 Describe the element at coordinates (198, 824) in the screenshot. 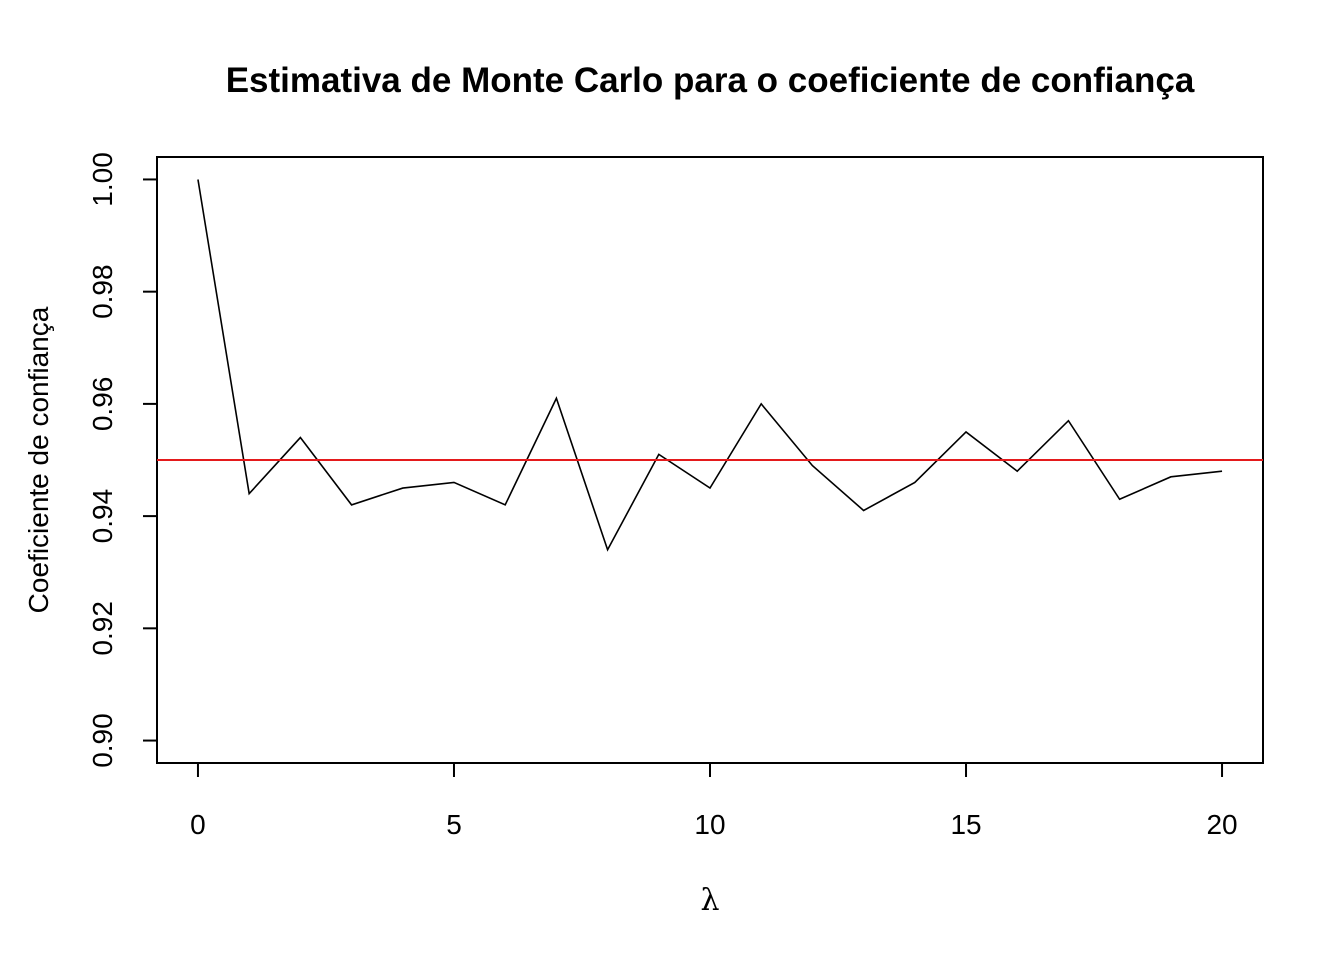

I see `x-tick-label: 0` at that location.